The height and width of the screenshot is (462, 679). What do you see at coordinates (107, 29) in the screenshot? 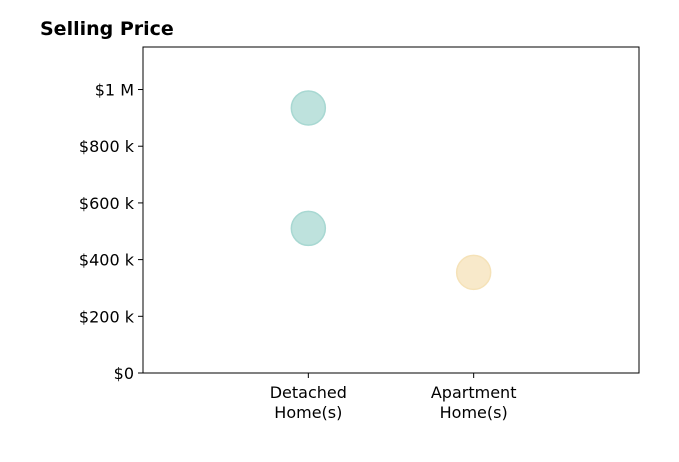
I see `chart-title: Selling Price` at bounding box center [107, 29].